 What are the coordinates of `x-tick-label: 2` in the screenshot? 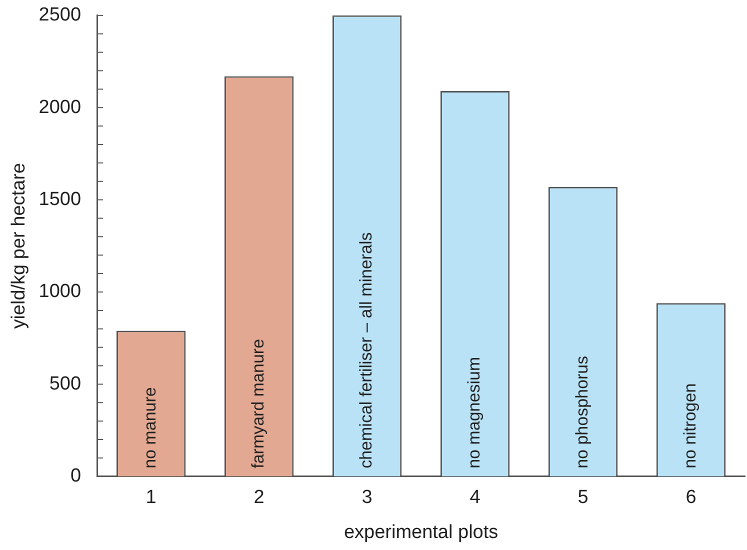 It's located at (259, 497).